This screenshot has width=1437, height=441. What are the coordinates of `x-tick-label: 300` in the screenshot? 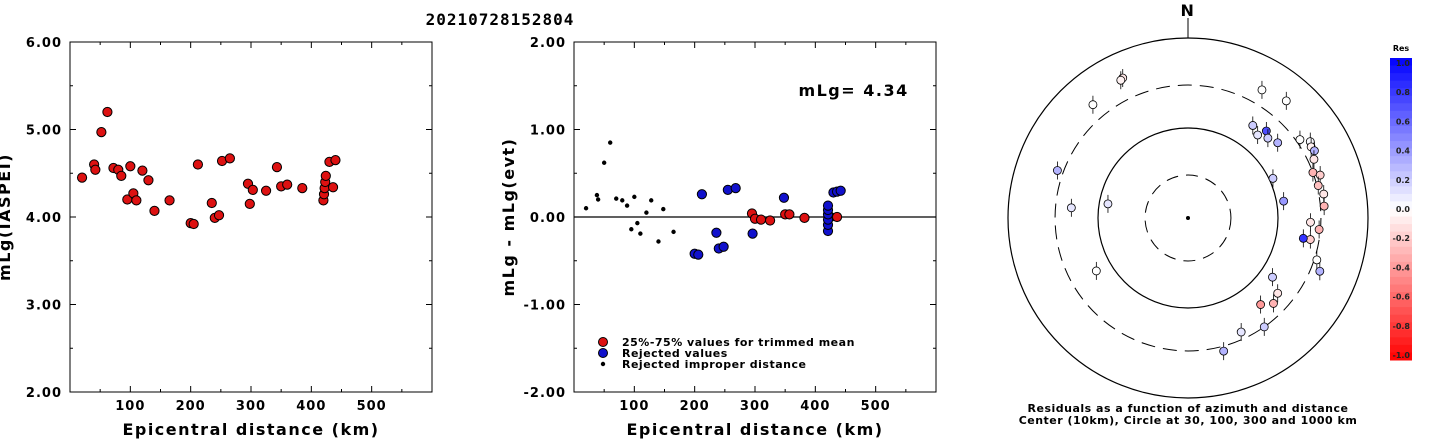 It's located at (755, 406).